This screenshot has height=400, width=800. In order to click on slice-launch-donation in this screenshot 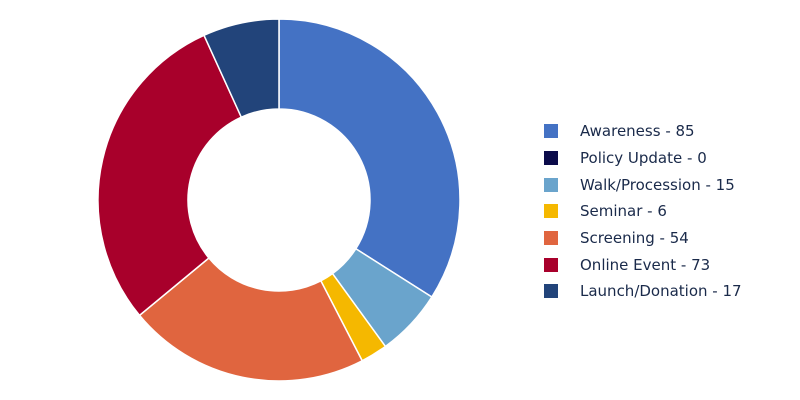, I will do `click(241, 68)`.